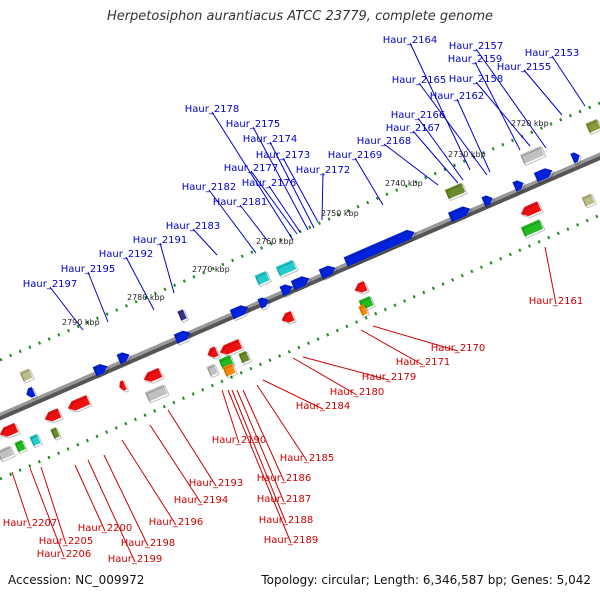 The width and height of the screenshot is (600, 600). I want to click on reverse-gene-label: Haur_2186, so click(284, 478).